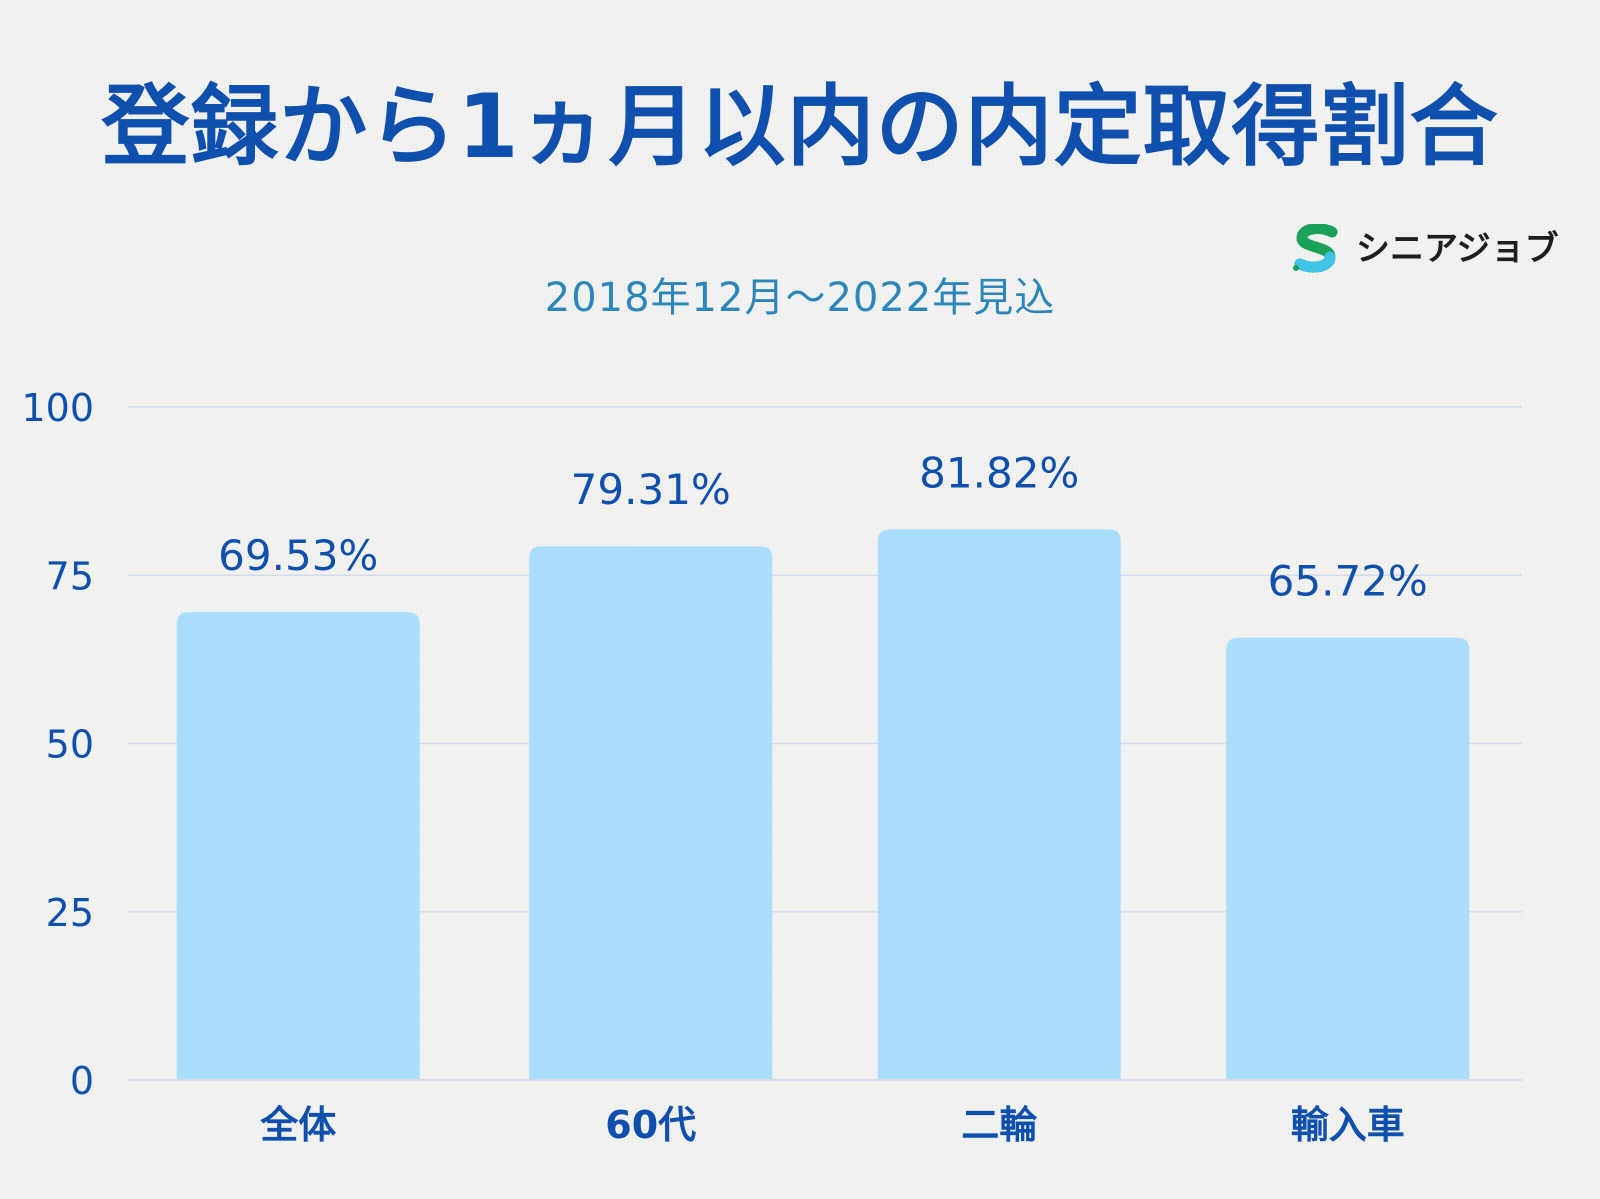  I want to click on data-label: 69.53%, so click(298, 555).